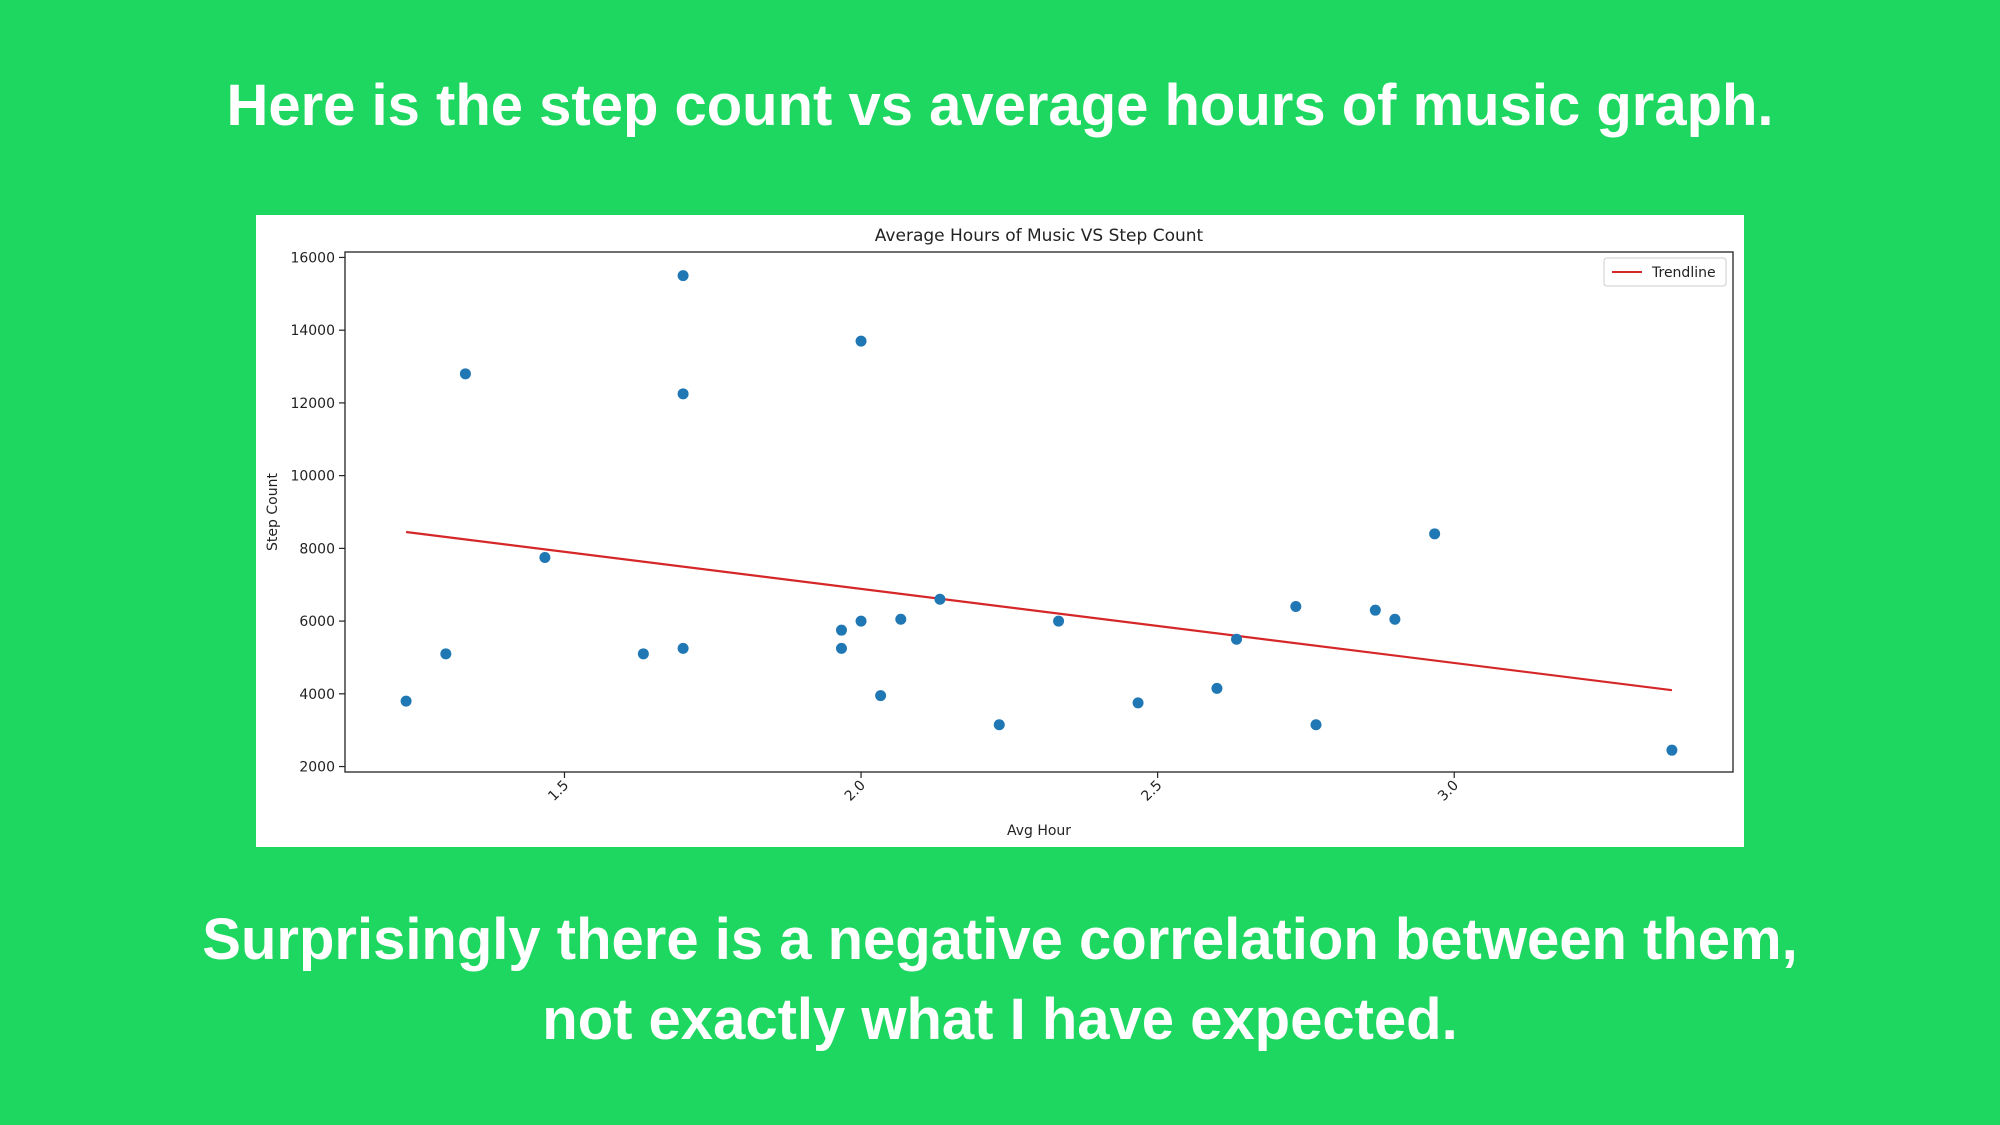  I want to click on y-axis-label: Step Count, so click(273, 512).